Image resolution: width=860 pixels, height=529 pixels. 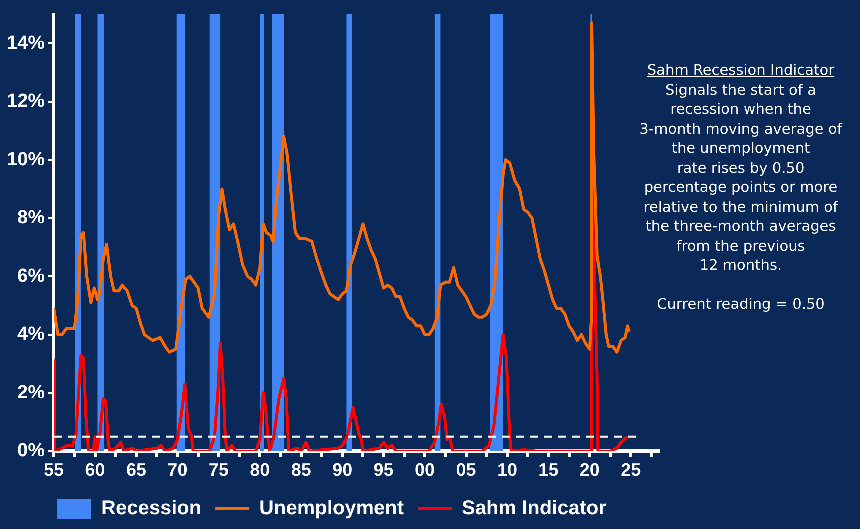 What do you see at coordinates (425, 470) in the screenshot?
I see `x-tick-label: 00` at bounding box center [425, 470].